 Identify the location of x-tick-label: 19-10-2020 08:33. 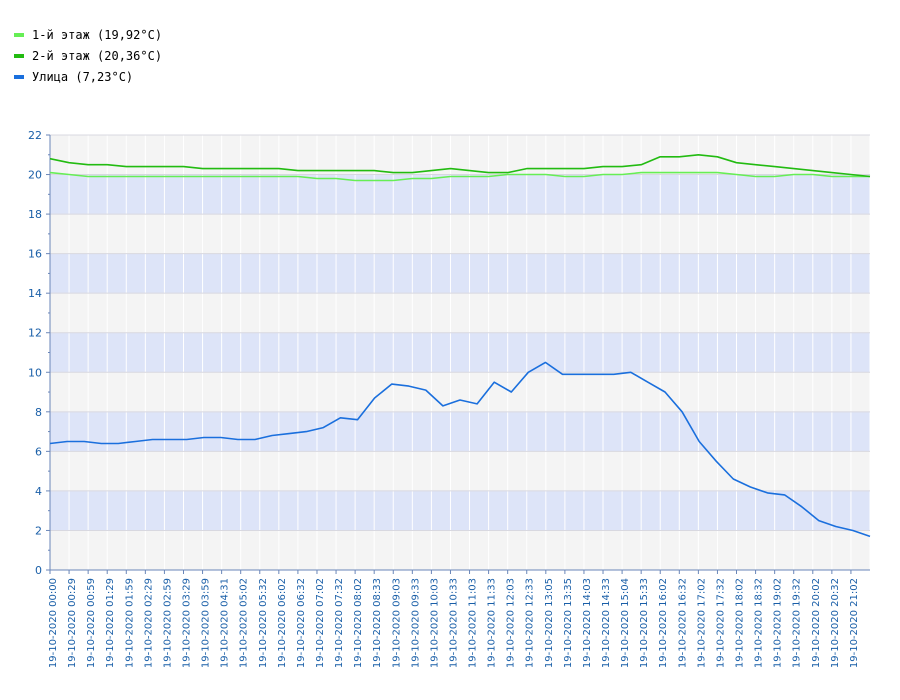
(377, 623).